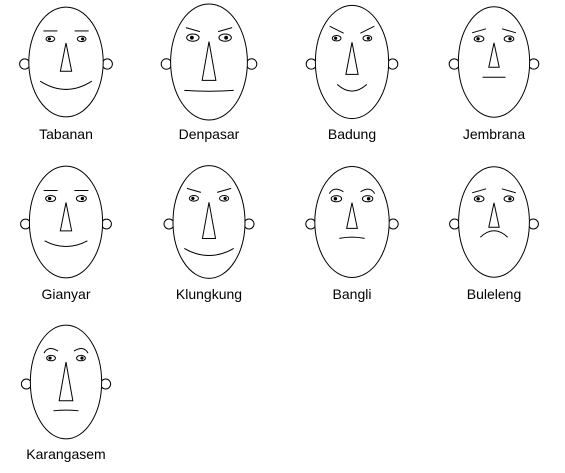  Describe the element at coordinates (65, 294) in the screenshot. I see `face-label: Gianyar` at that location.